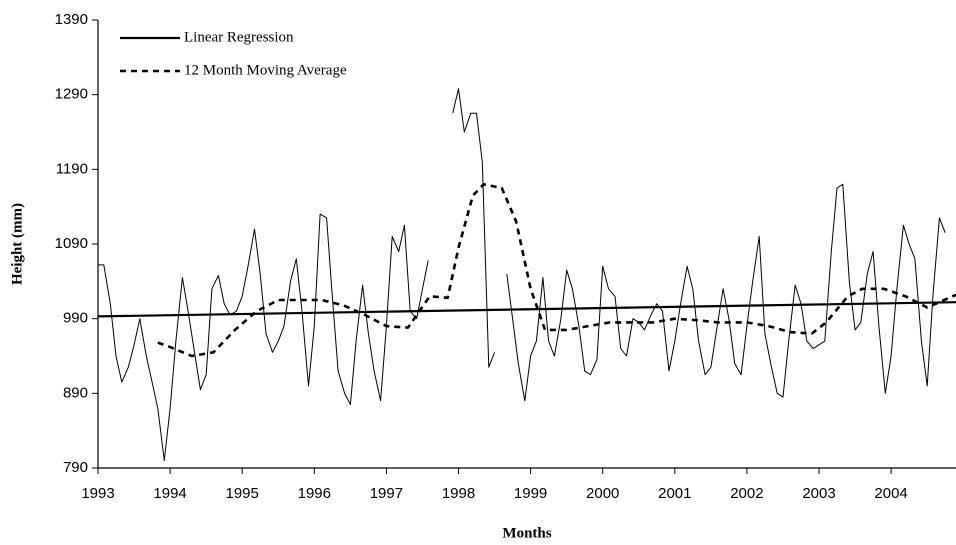  Describe the element at coordinates (17, 244) in the screenshot. I see `y-axis-title: Height (mm)` at that location.